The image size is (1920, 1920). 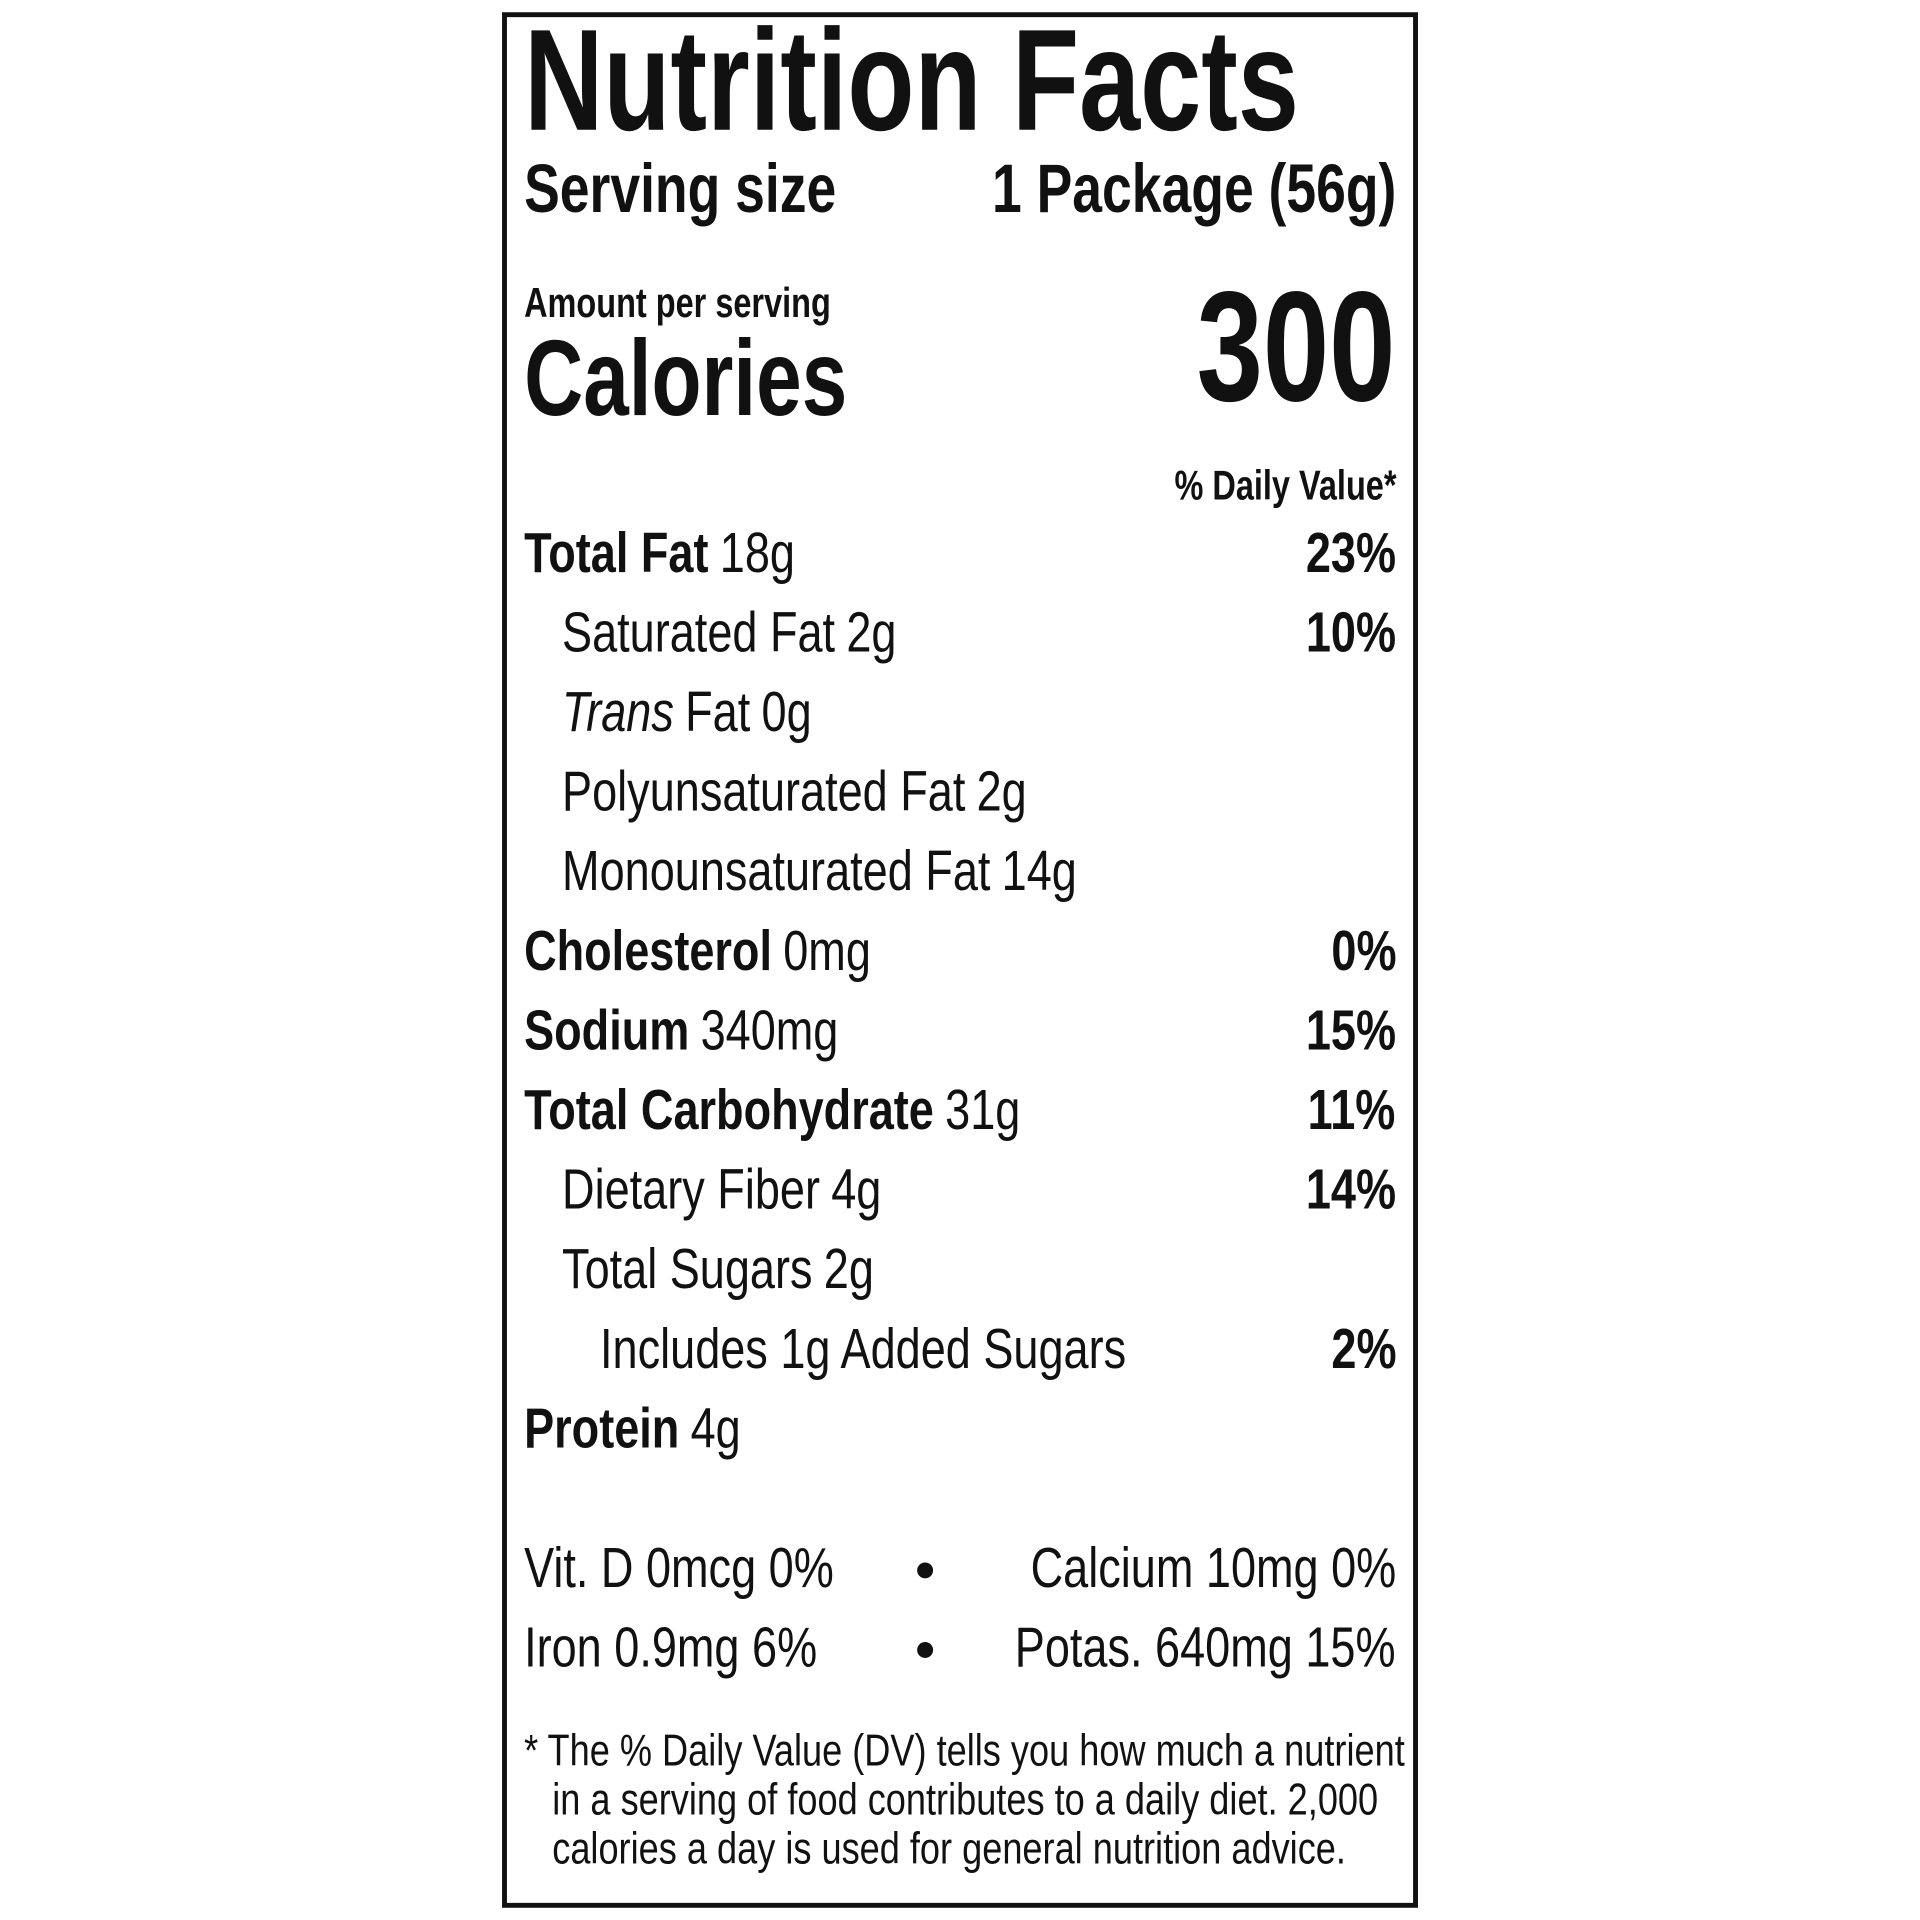 What do you see at coordinates (648, 949) in the screenshot?
I see `nutrient-name: Cholesterol` at bounding box center [648, 949].